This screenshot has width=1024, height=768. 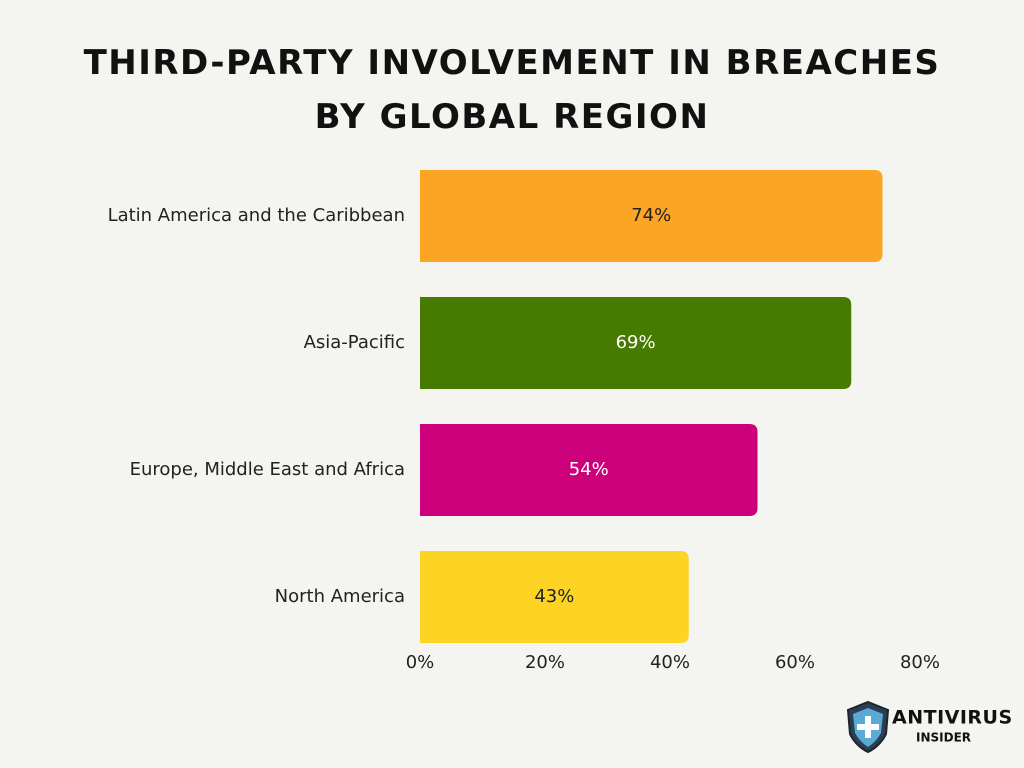 What do you see at coordinates (795, 662) in the screenshot?
I see `x-tick-label: 60%` at bounding box center [795, 662].